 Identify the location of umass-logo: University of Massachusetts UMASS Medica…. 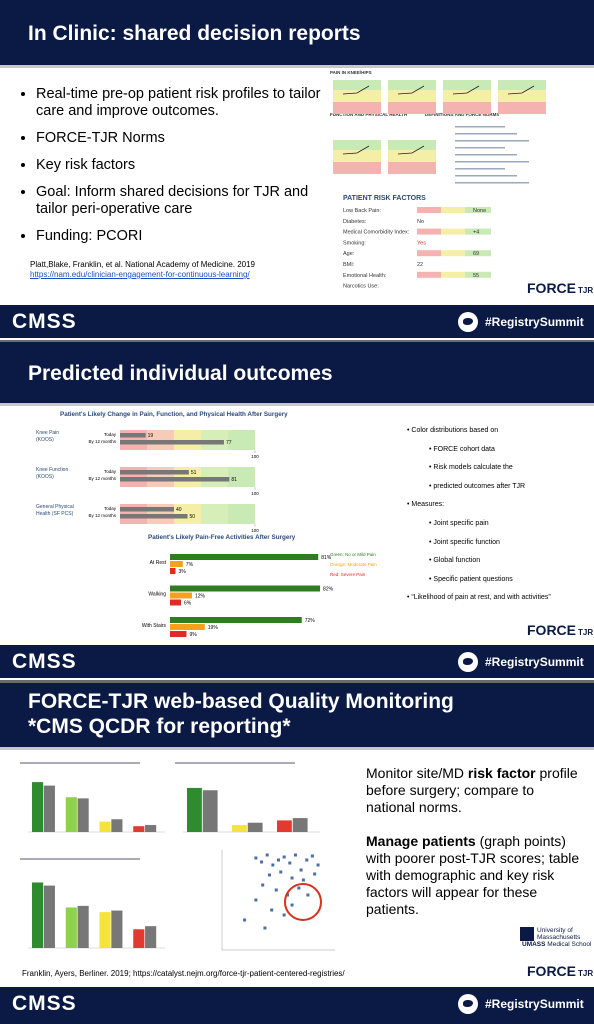
(556, 937).